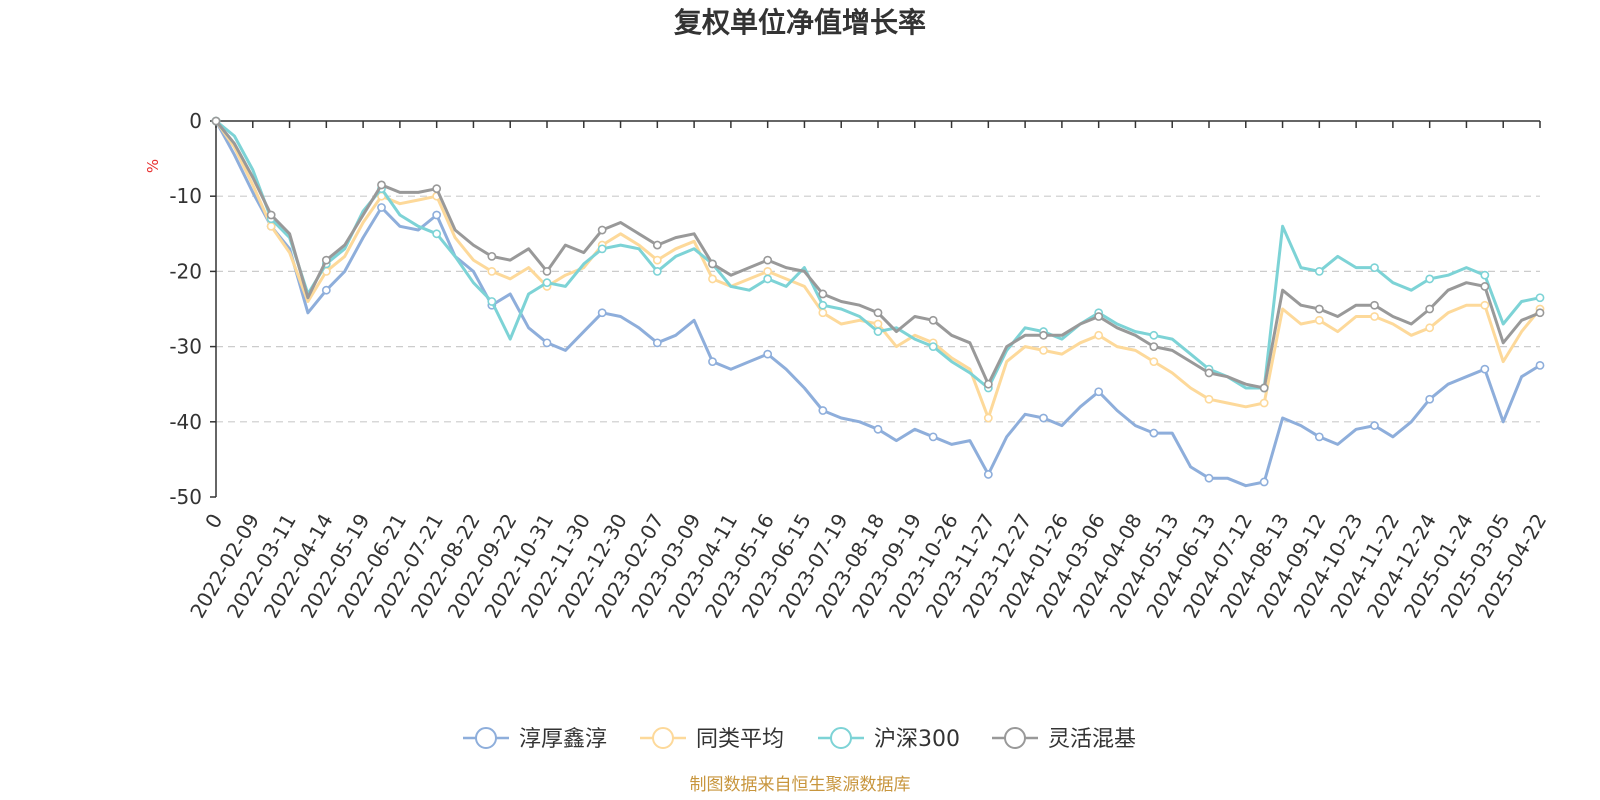  I want to click on y-tick-label: 0, so click(195, 121).